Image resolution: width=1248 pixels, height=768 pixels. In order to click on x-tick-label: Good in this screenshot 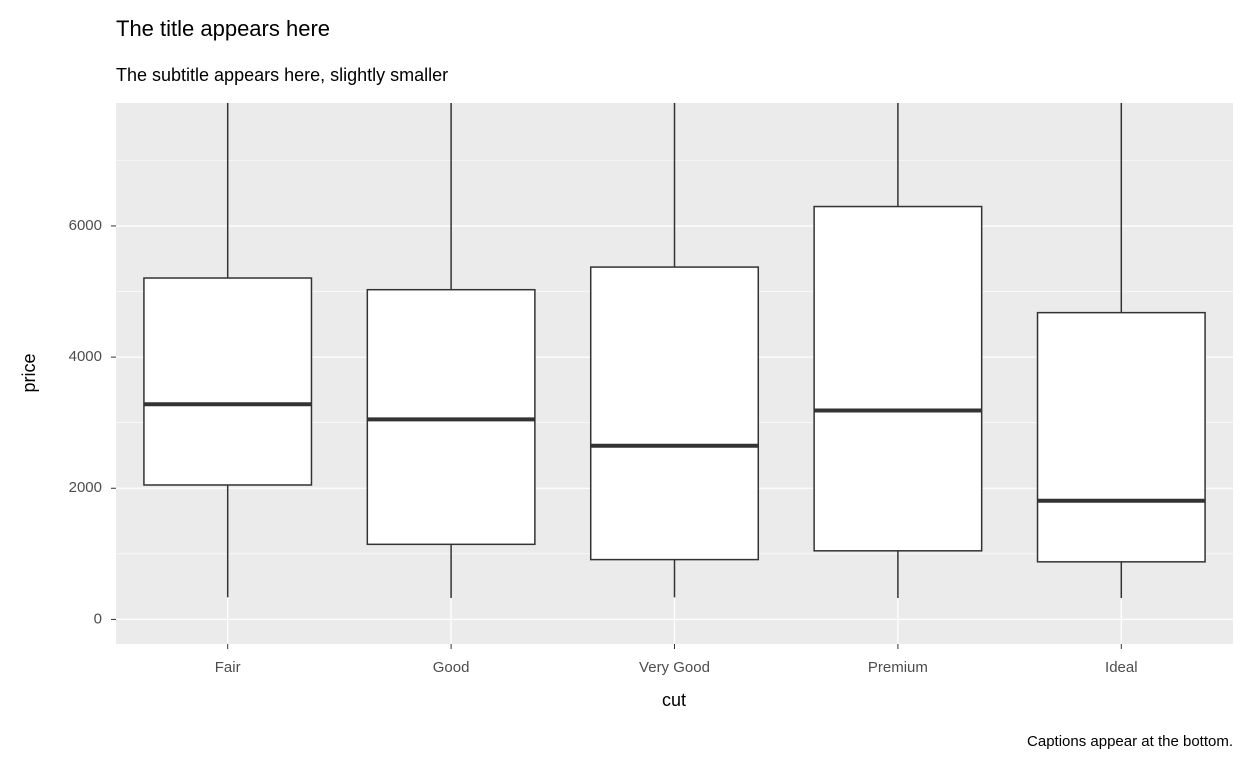, I will do `click(451, 667)`.